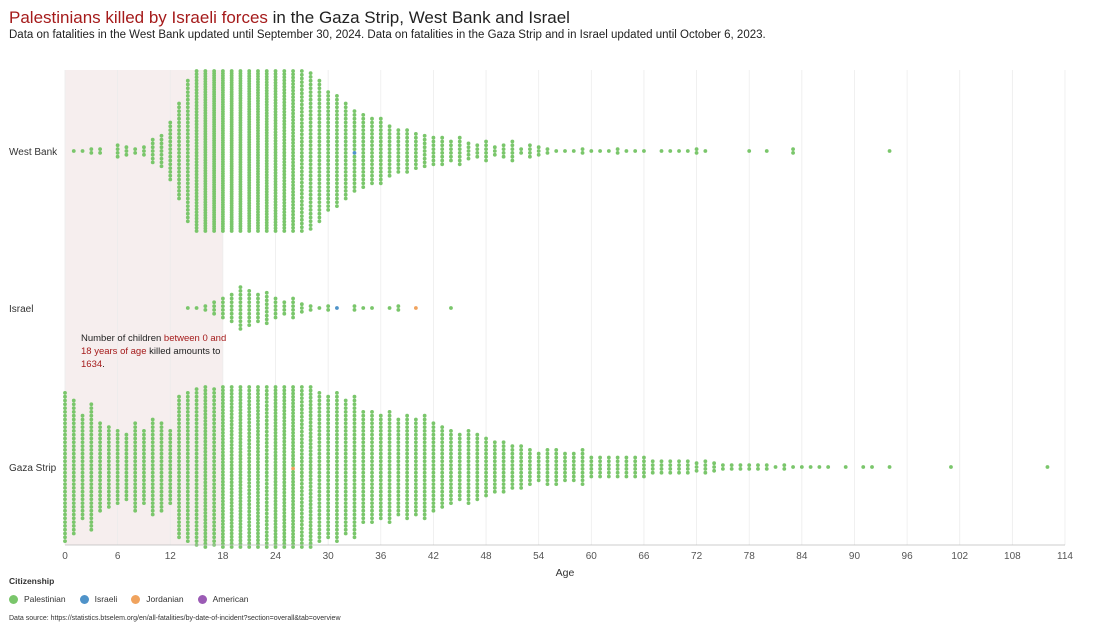  Describe the element at coordinates (223, 599) in the screenshot. I see `legend-item-american: American` at that location.